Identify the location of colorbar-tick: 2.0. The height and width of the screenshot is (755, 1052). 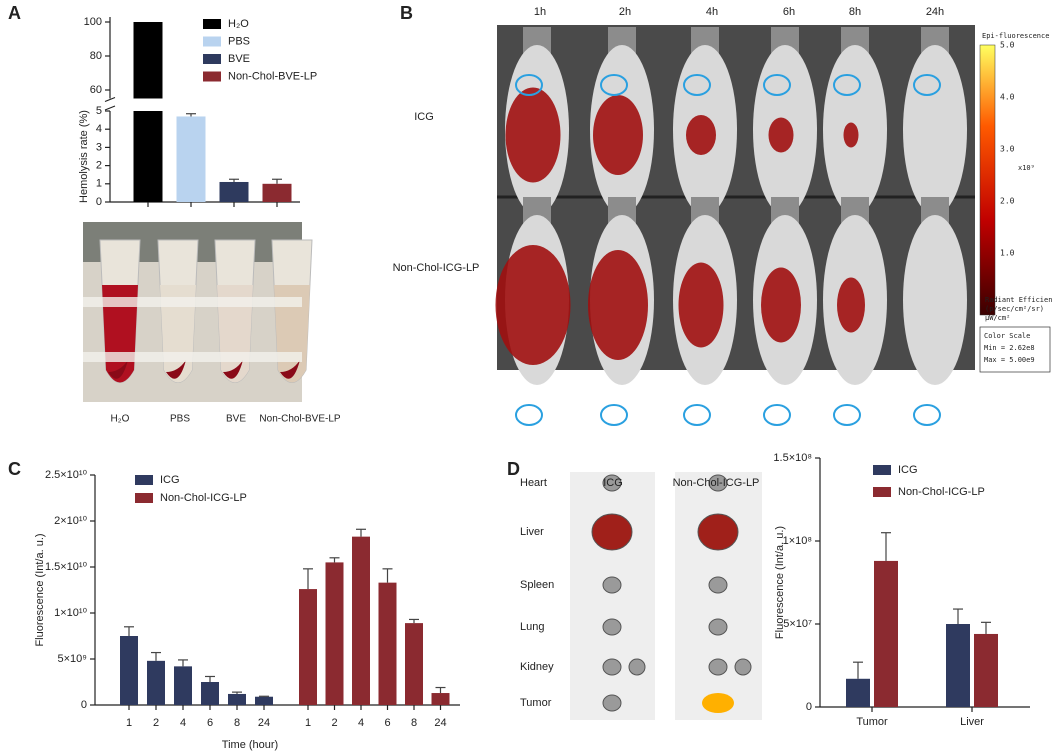
(1007, 201).